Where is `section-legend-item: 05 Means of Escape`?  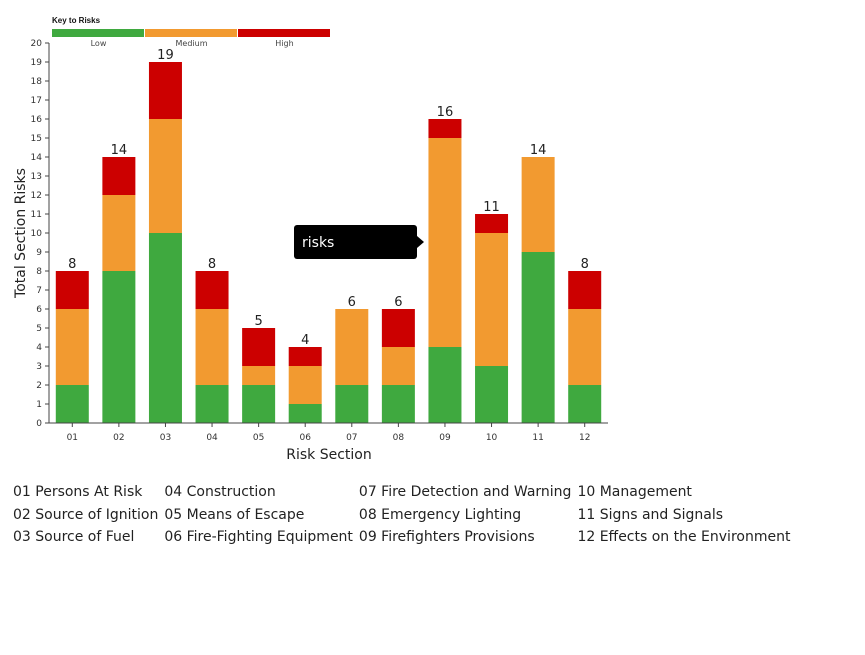
section-legend-item: 05 Means of Escape is located at coordinates (234, 514).